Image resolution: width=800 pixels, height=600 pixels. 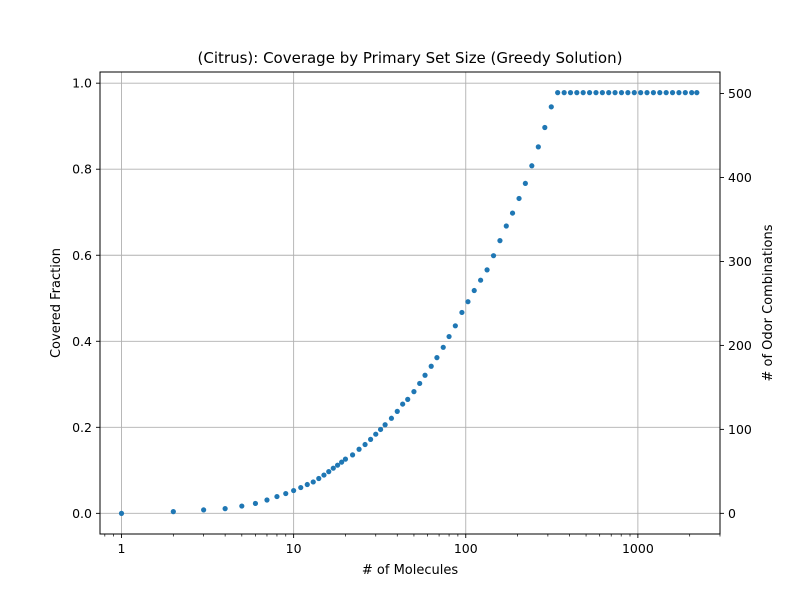 I want to click on y-tick-label: 0.8, so click(x=82, y=169).